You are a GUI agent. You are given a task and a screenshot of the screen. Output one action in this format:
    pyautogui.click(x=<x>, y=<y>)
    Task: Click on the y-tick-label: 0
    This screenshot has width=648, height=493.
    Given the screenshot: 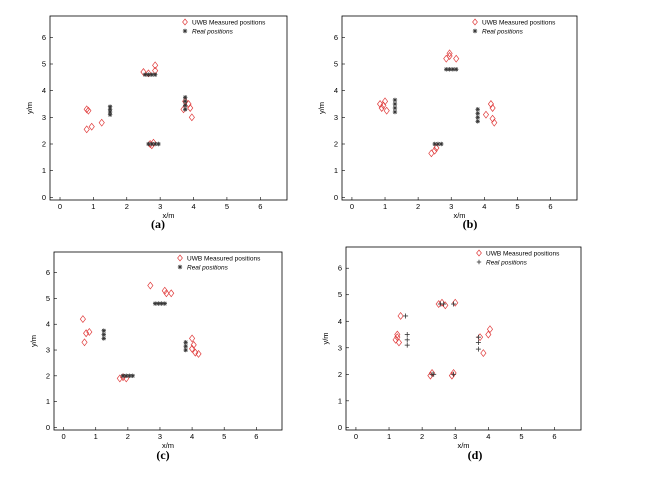 What is the action you would take?
    pyautogui.click(x=340, y=427)
    